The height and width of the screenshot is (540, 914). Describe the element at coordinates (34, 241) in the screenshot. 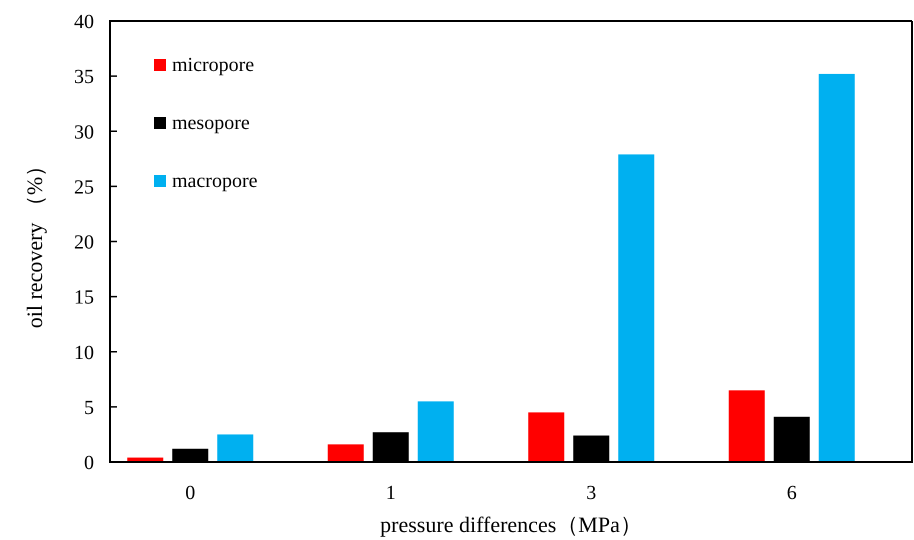

I see `y-axis-title: oil recovery （%）` at that location.